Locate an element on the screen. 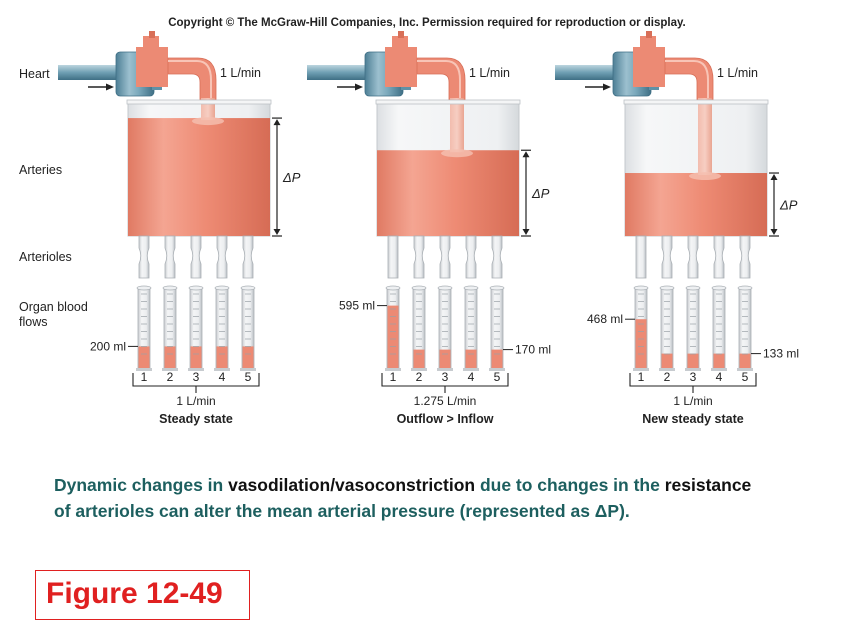 The width and height of the screenshot is (854, 643). panel-1-tube-2-cylinder-base is located at coordinates (170, 369).